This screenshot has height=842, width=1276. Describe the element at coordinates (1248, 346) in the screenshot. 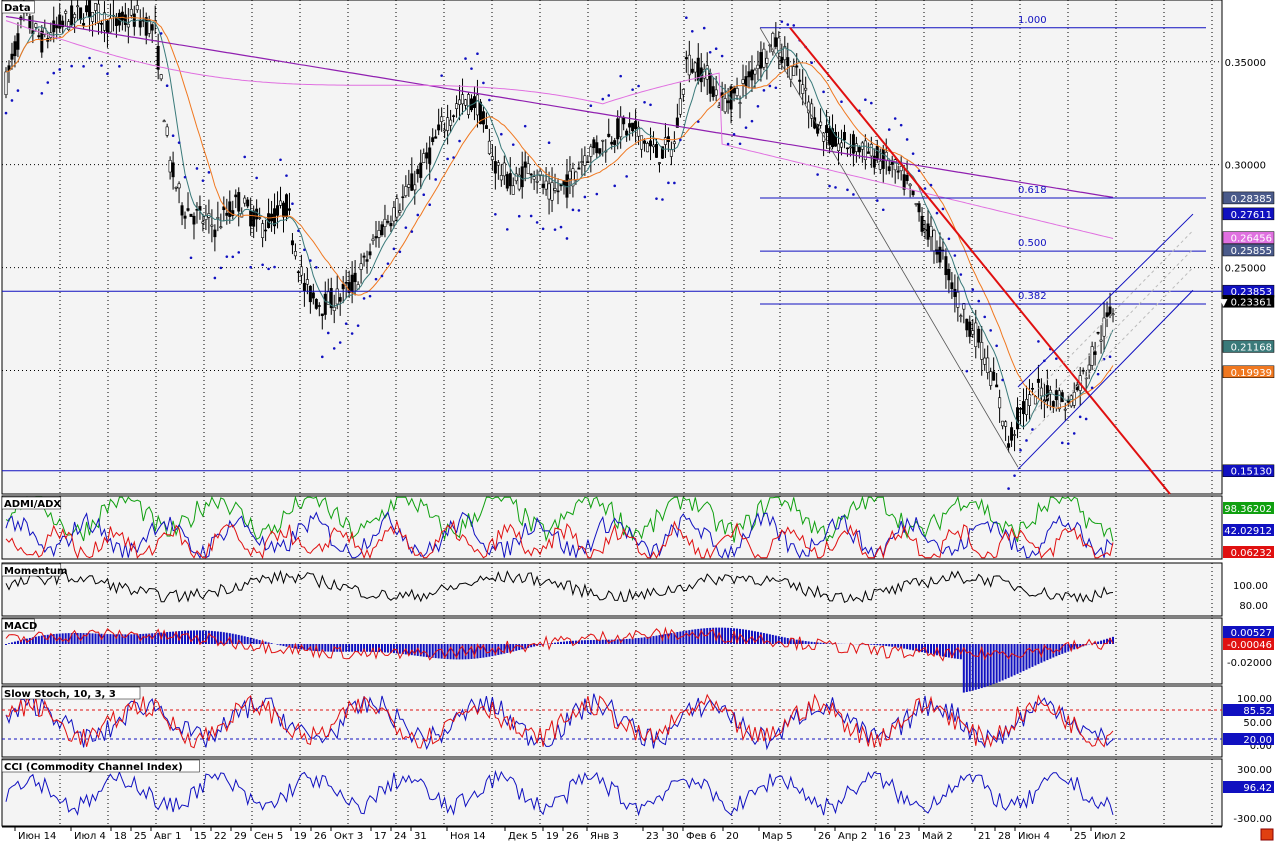

I see `price-label-box` at that location.